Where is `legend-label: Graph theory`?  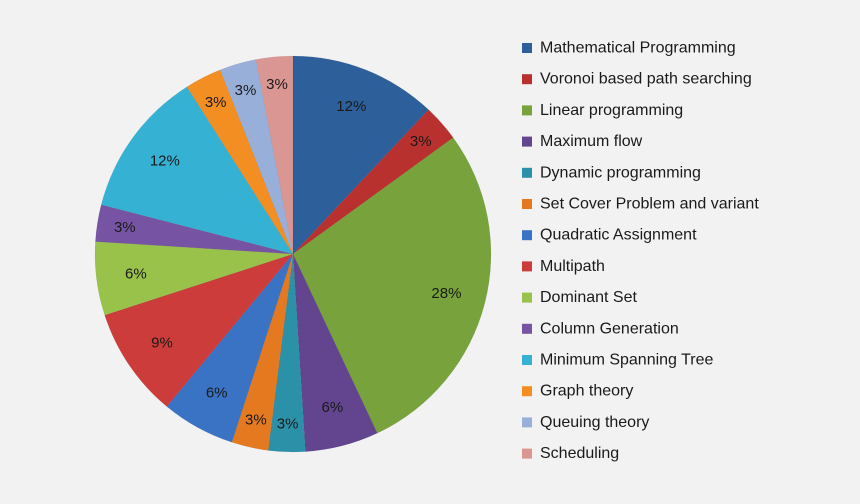 legend-label: Graph theory is located at coordinates (586, 391).